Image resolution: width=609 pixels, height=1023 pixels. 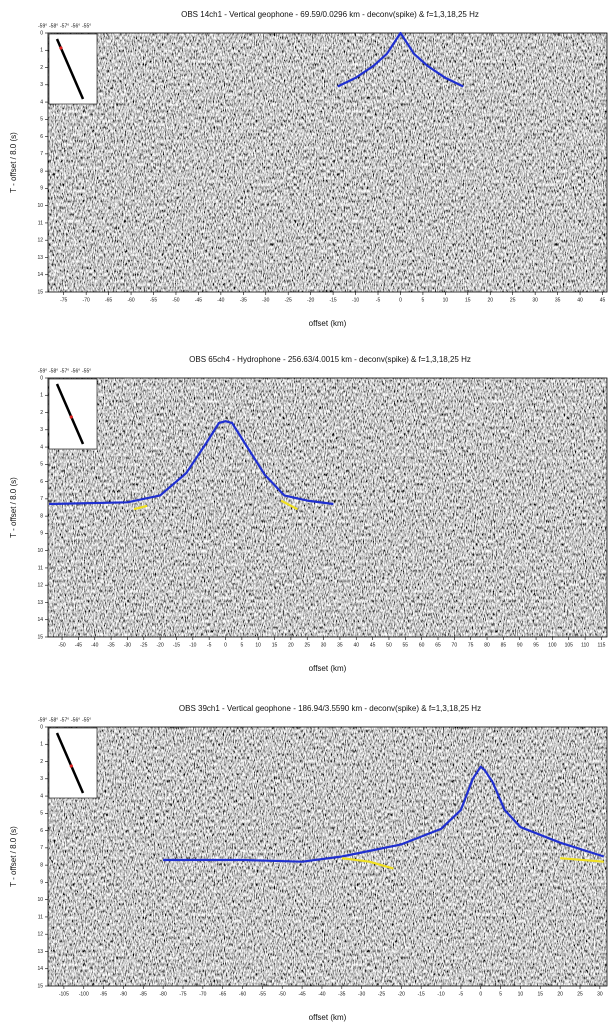 I want to click on x-tick-label: -15, so click(x=332, y=300).